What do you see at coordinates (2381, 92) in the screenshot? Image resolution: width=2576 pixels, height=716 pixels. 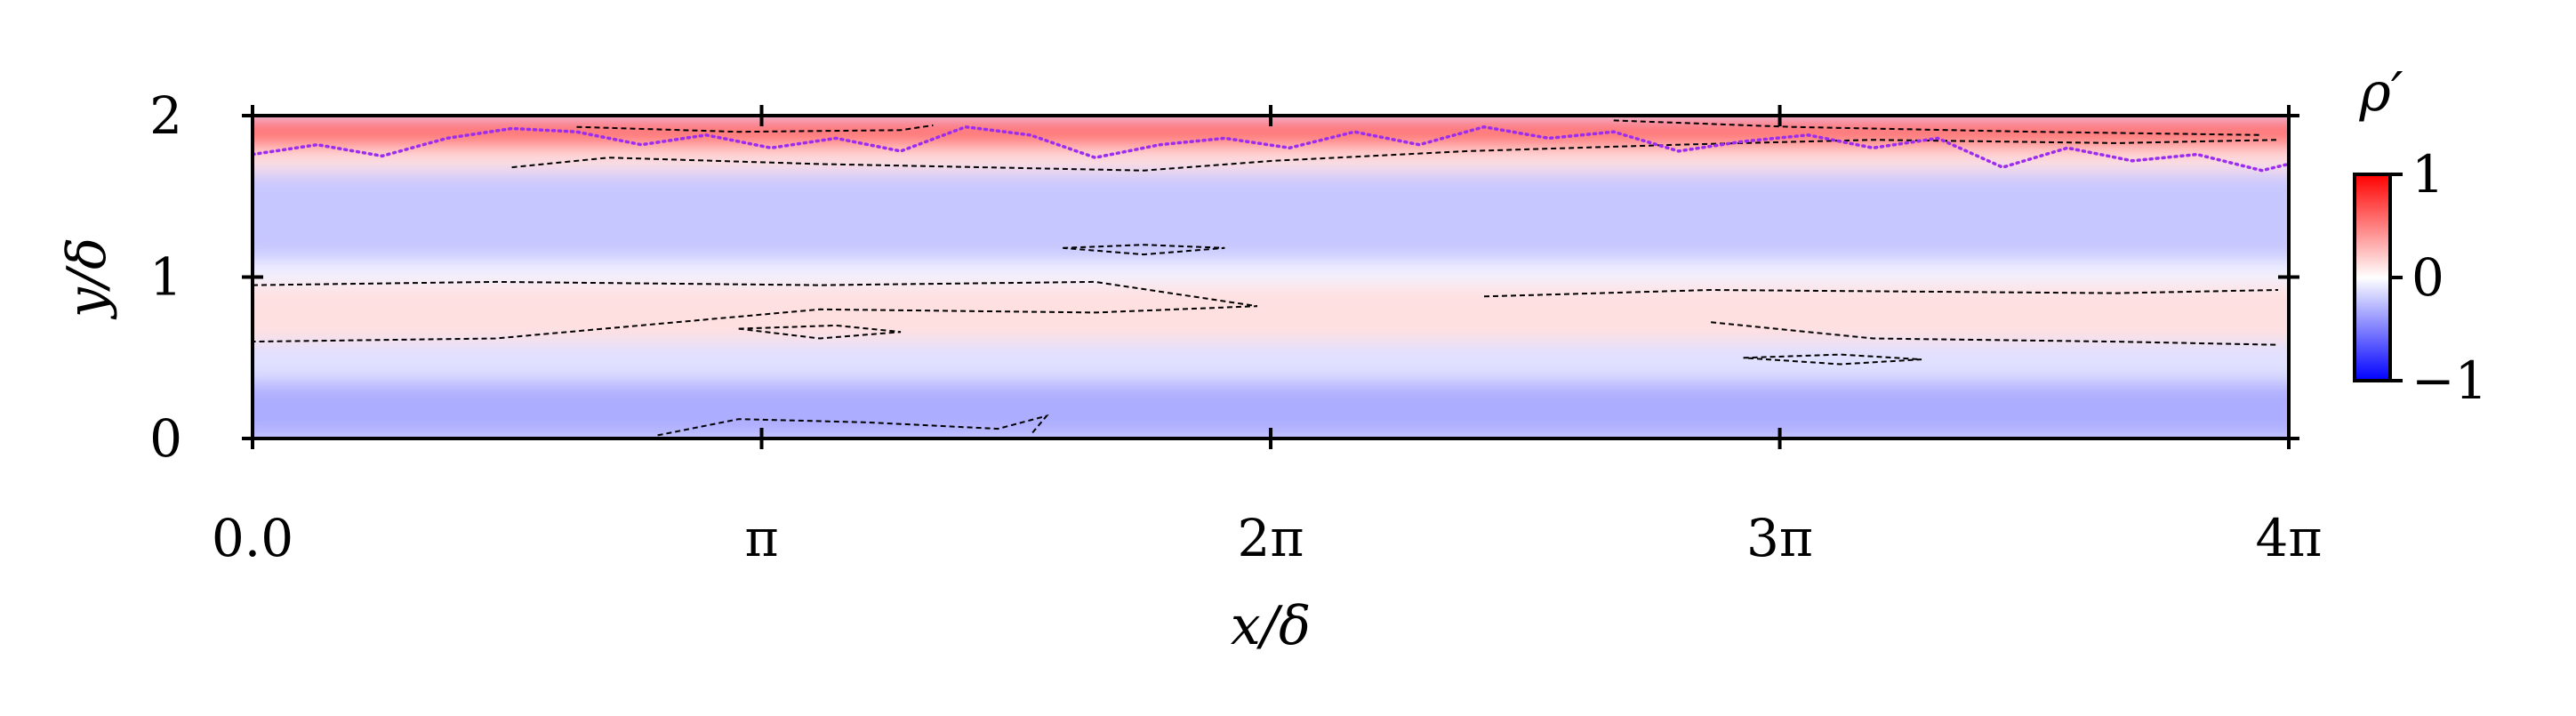 I see `colorbar-title: ρ′` at bounding box center [2381, 92].